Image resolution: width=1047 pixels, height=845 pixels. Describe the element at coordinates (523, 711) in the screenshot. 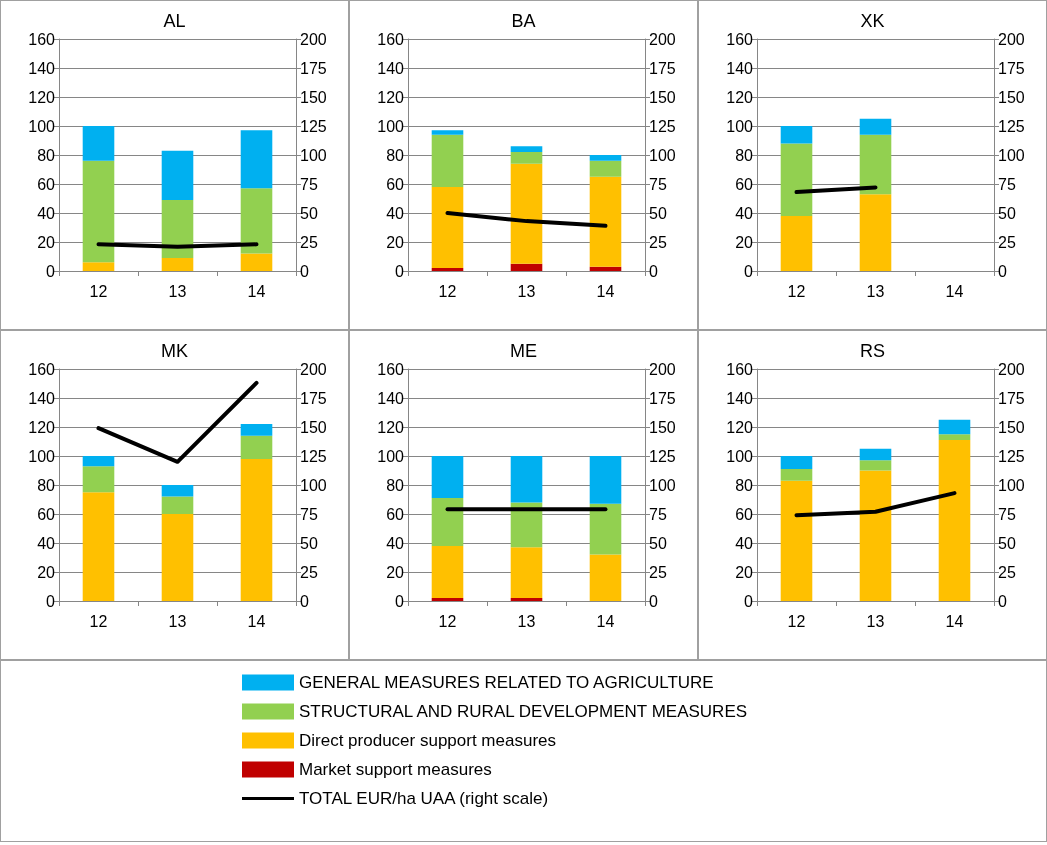

I see `legend-label: STRUCTURAL AND RURAL DEVELOPMENT MEASURES` at that location.